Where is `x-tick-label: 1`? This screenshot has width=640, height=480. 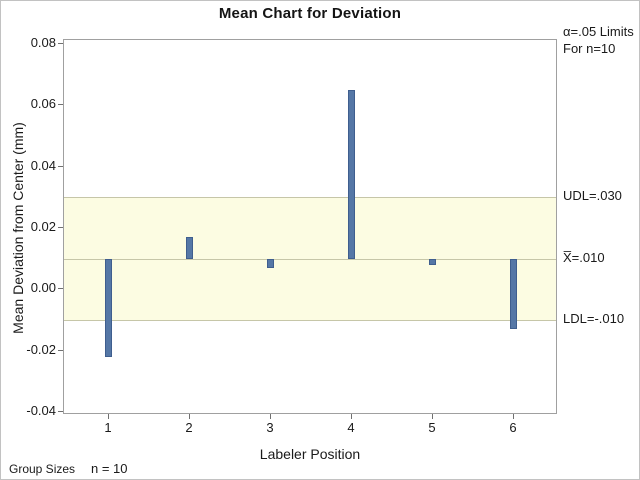
x-tick-label: 1 is located at coordinates (108, 427).